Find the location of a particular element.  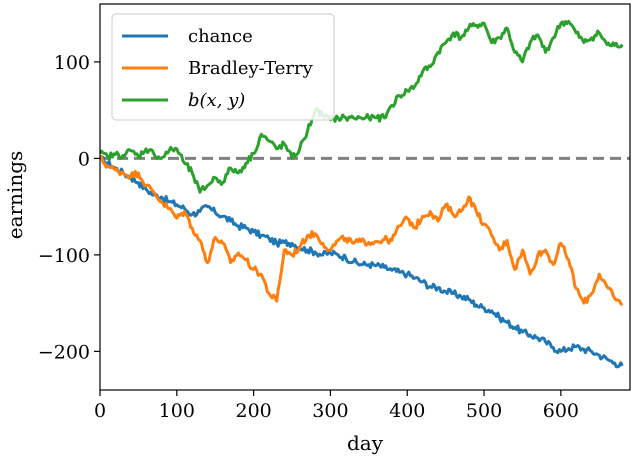

y-tick-label: −100 is located at coordinates (64, 256).